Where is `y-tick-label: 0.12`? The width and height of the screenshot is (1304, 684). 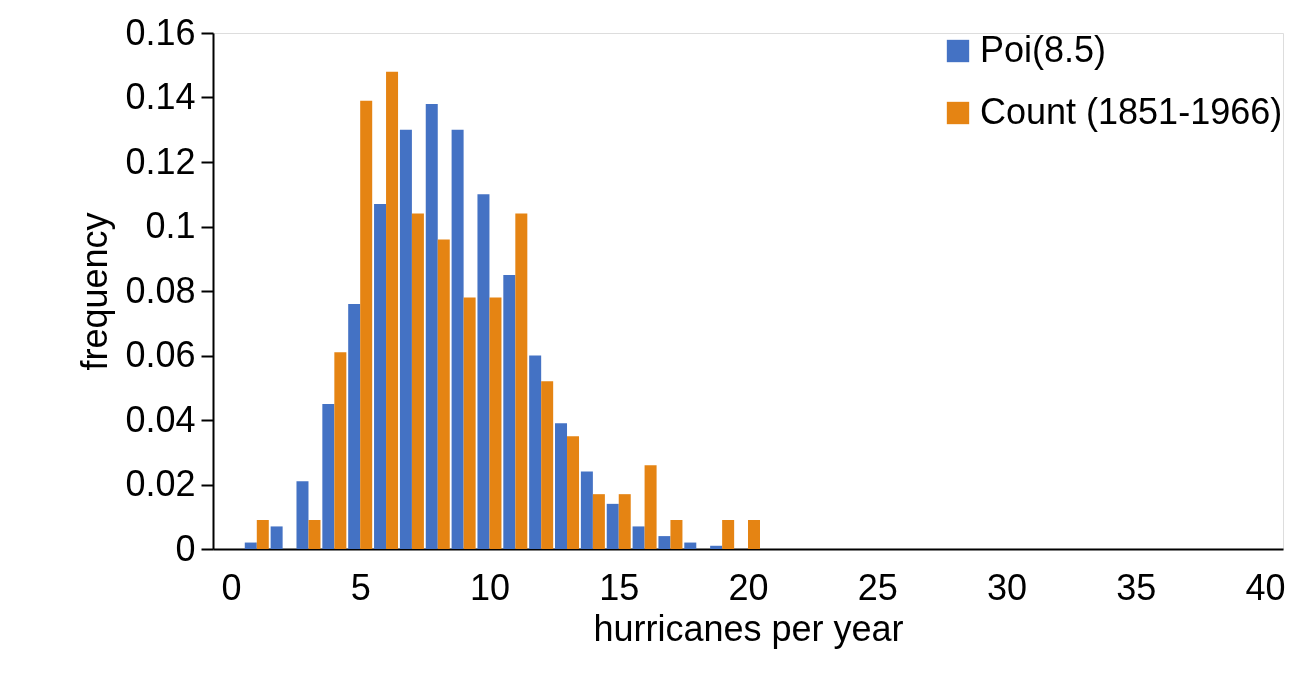
y-tick-label: 0.12 is located at coordinates (160, 161).